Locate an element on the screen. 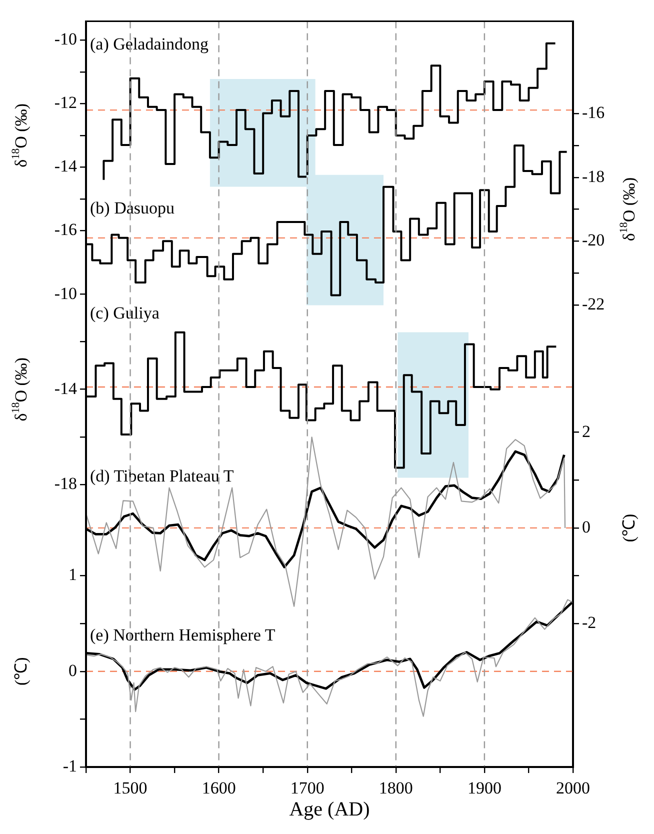 This screenshot has width=654, height=834. y-axis-title: (℃) is located at coordinates (20, 671).